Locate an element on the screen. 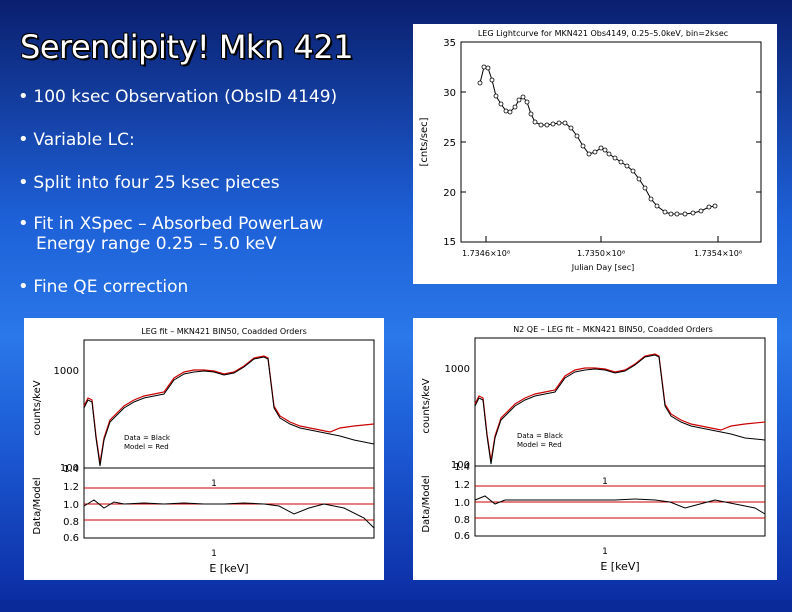 The width and height of the screenshot is (792, 612). lc-xtick-1: 1.7346×10⁸ is located at coordinates (486, 253).